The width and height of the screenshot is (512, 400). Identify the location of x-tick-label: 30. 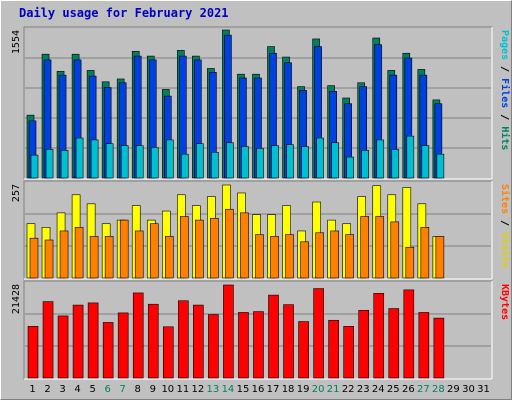
(468, 389).